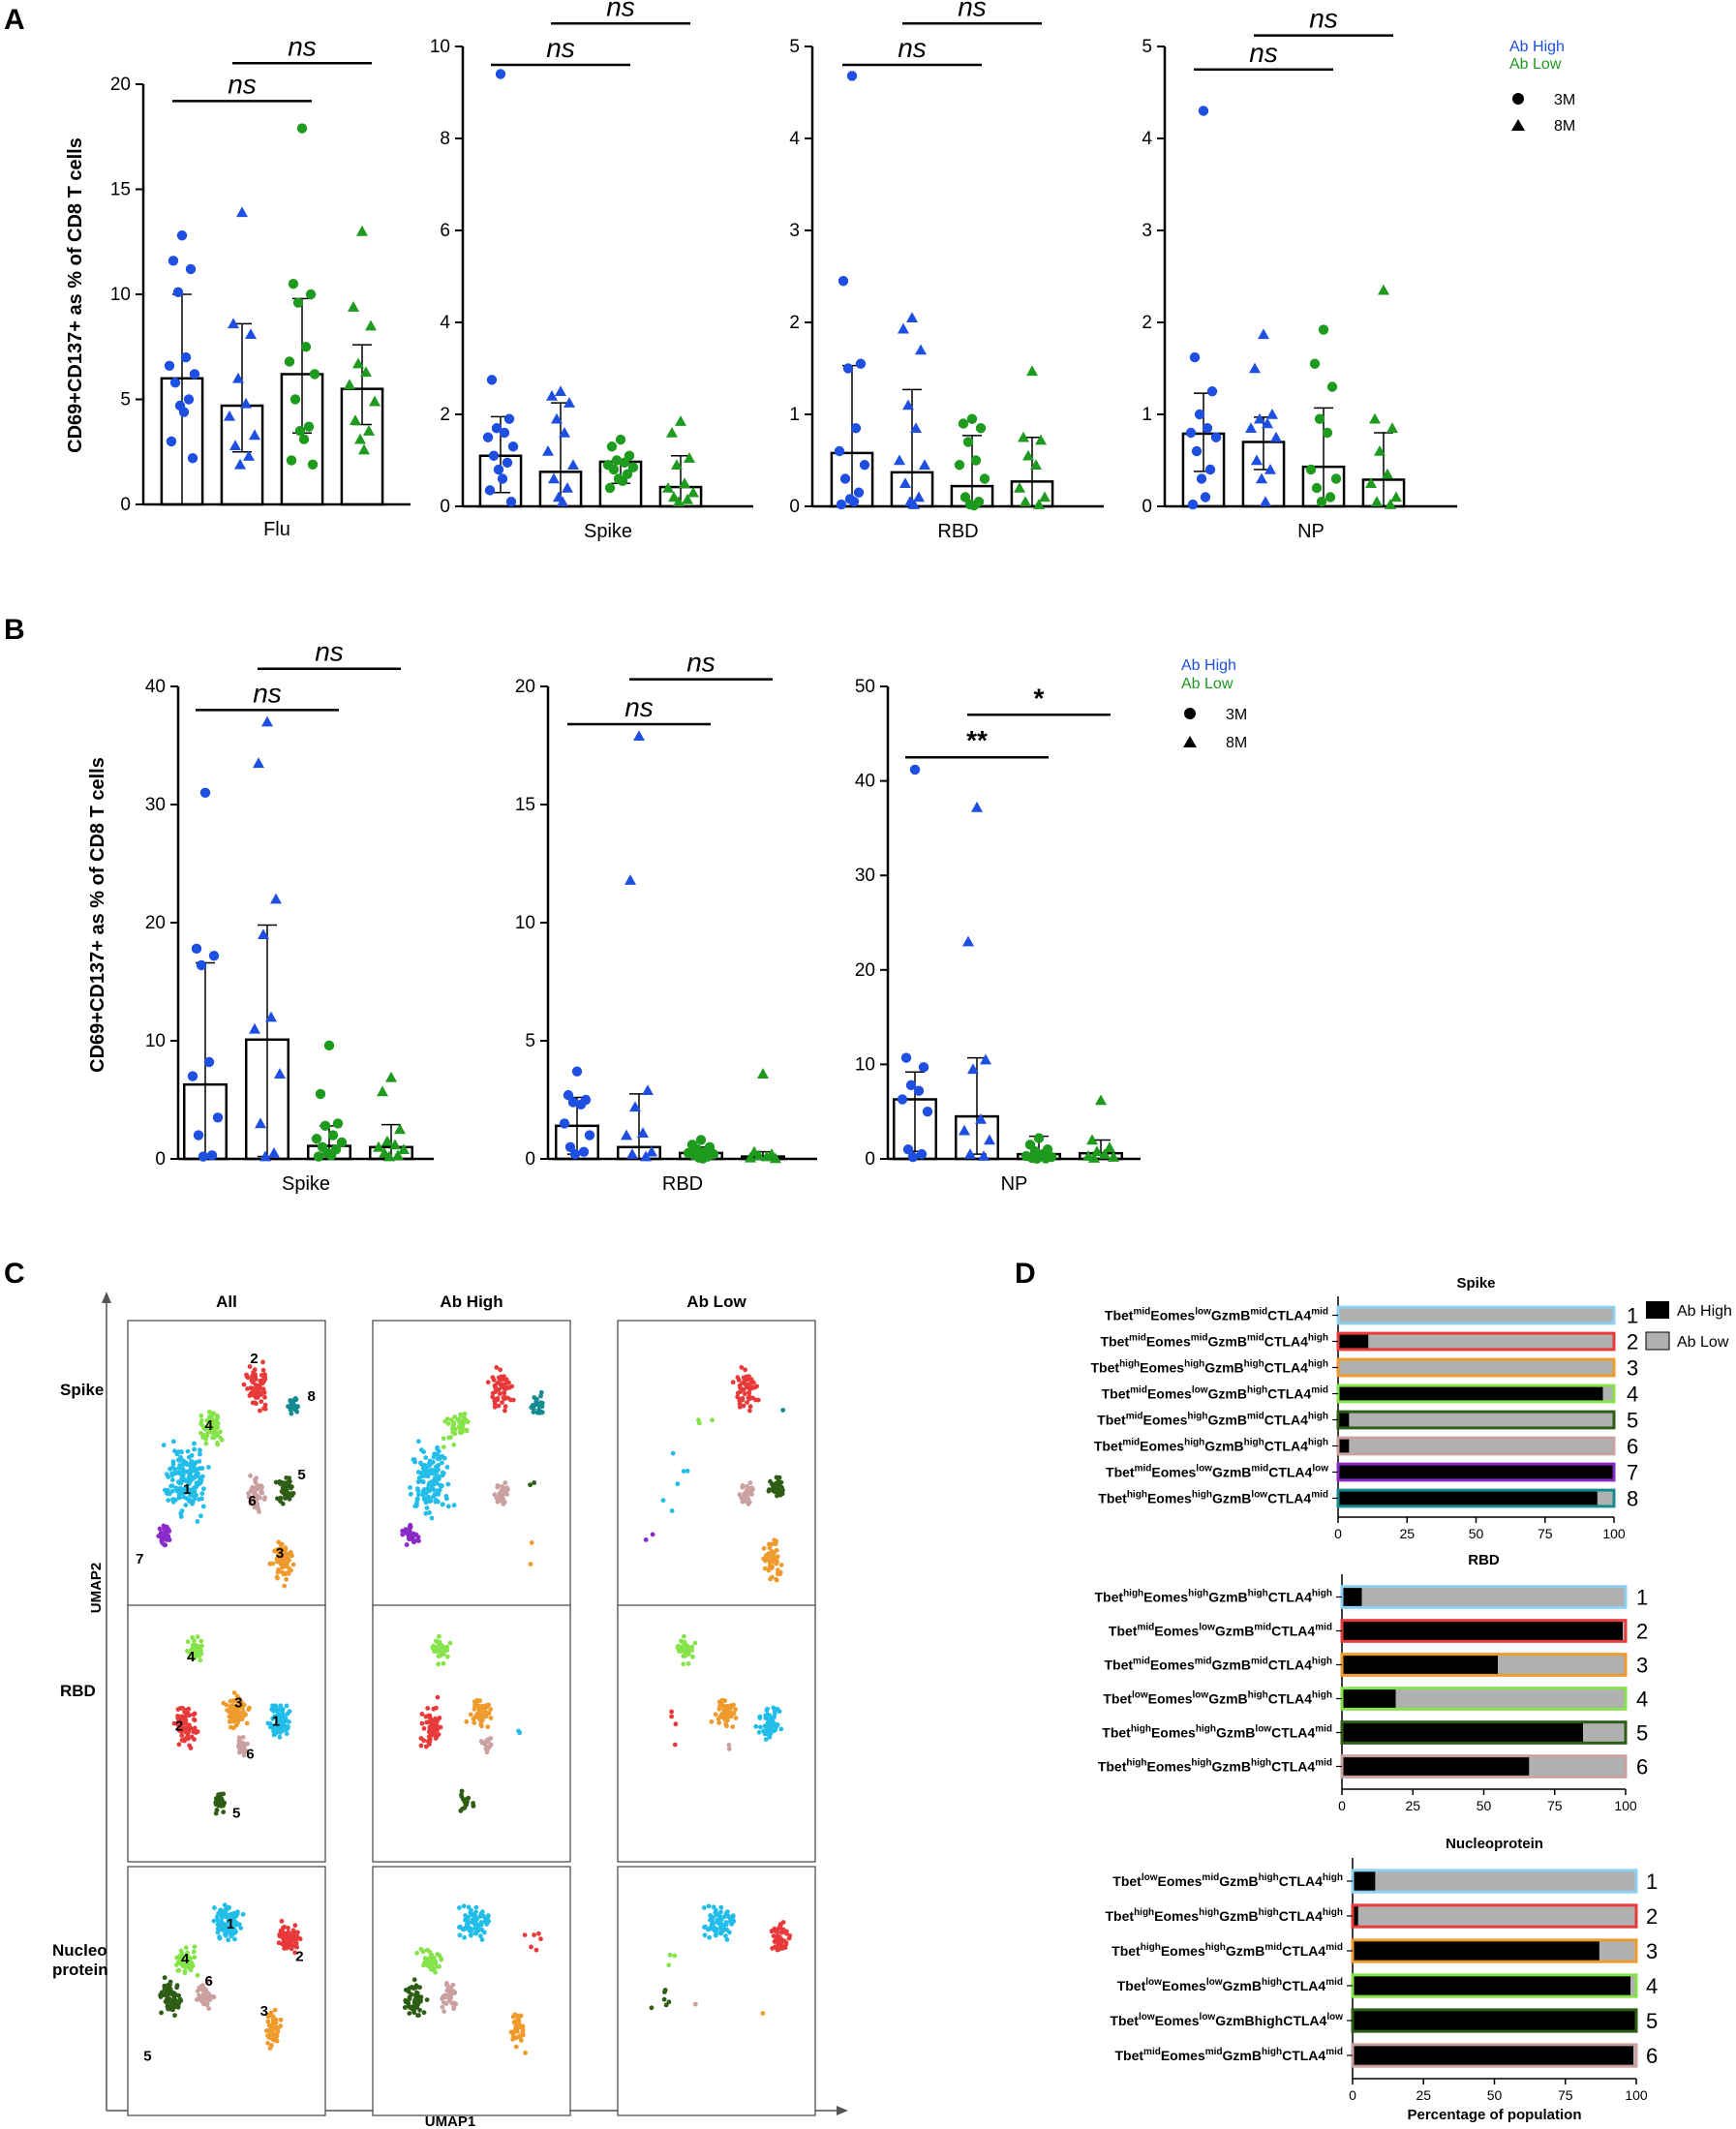  What do you see at coordinates (1143, 1469) in the screenshot?
I see `label-superscript: mid` at bounding box center [1143, 1469].